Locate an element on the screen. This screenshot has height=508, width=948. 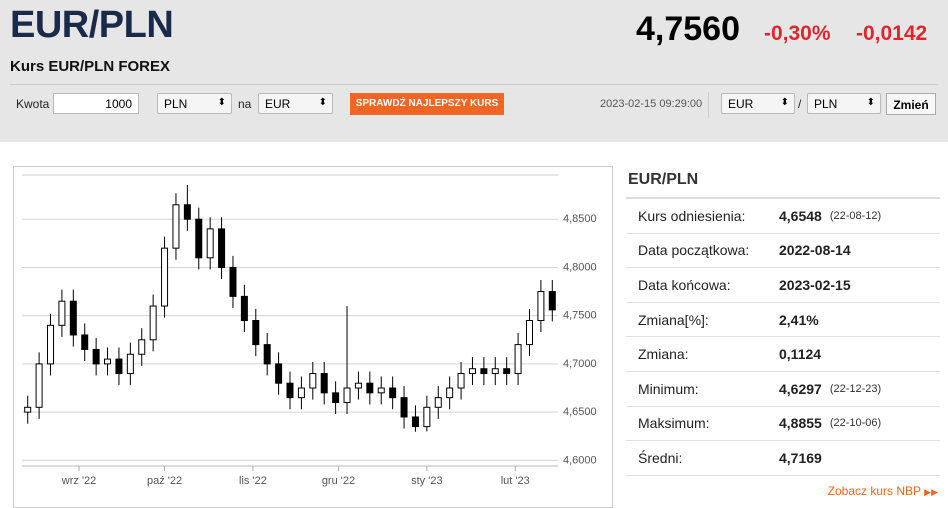
stats-label: Zmiana: is located at coordinates (663, 354).